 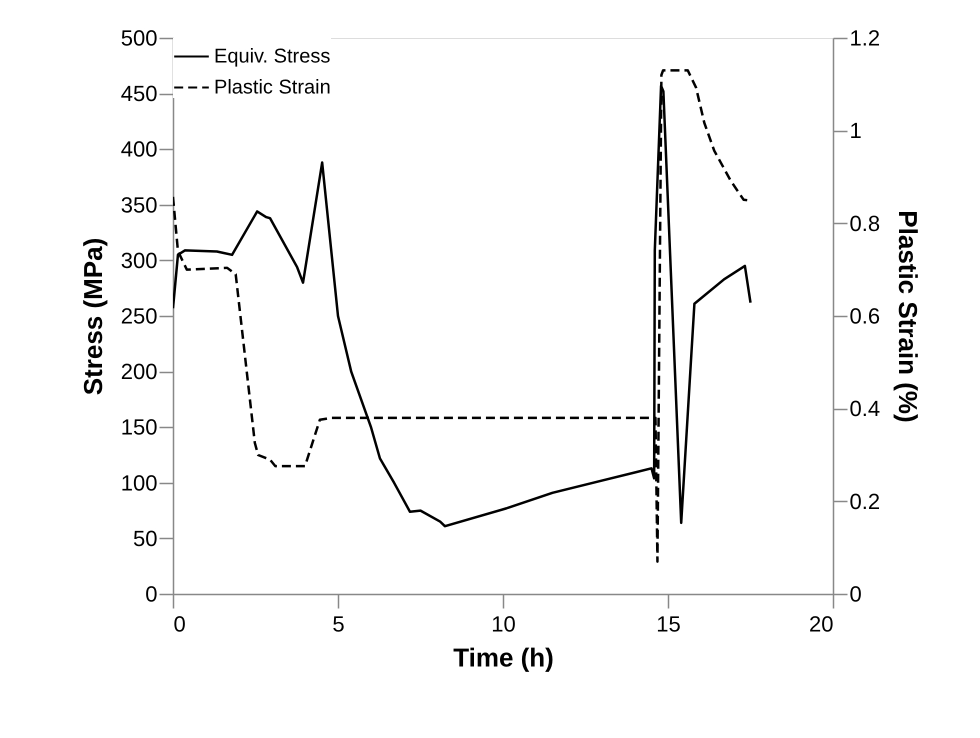 I want to click on y-tick-label: 400, so click(x=139, y=149).